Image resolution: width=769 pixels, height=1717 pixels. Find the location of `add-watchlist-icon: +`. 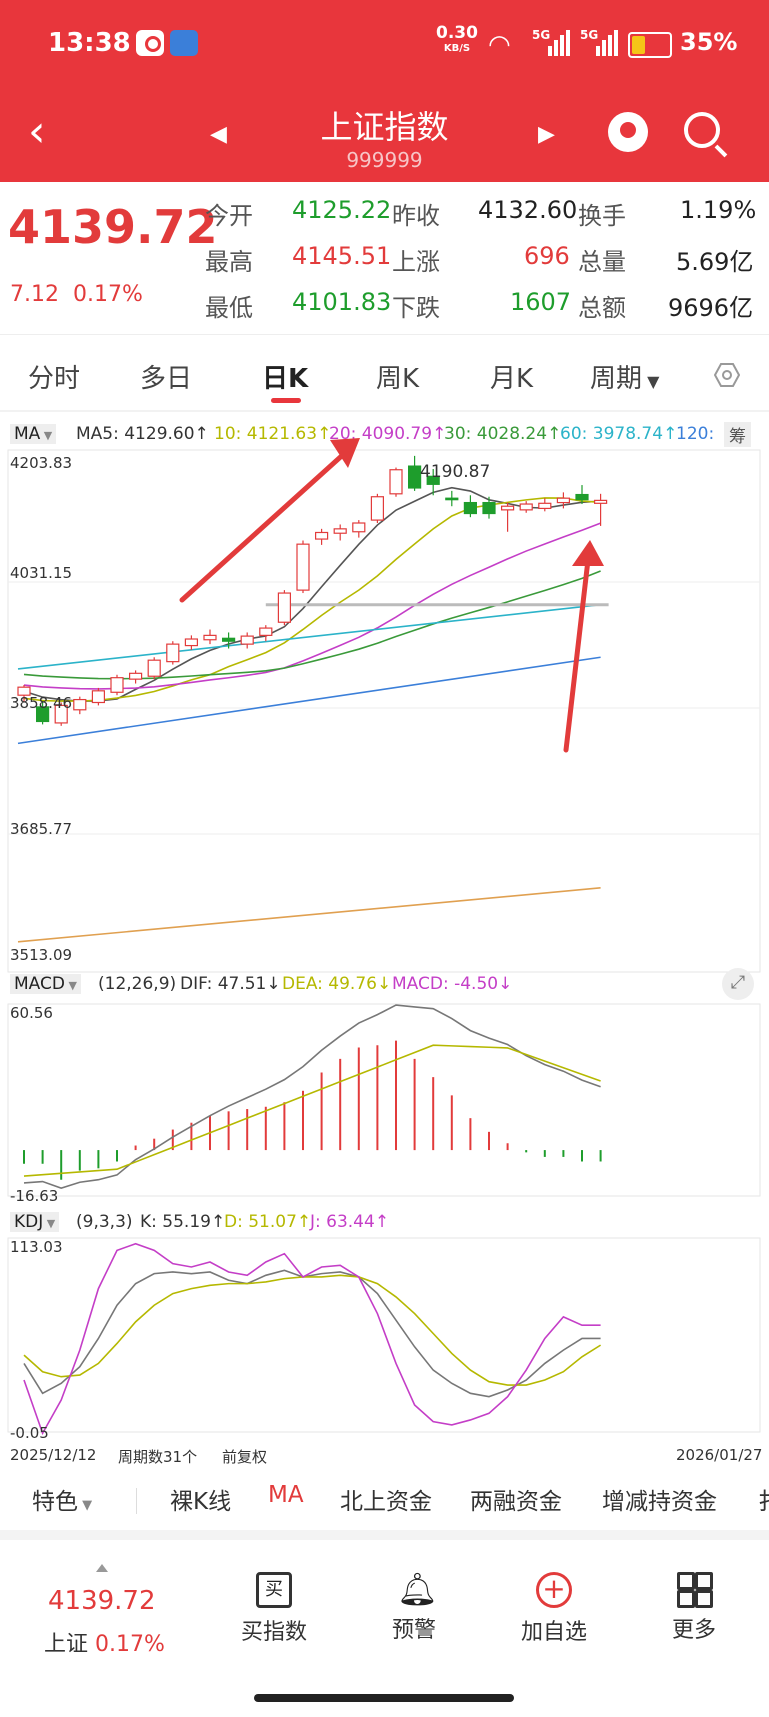

add-watchlist-icon: + is located at coordinates (554, 1590).